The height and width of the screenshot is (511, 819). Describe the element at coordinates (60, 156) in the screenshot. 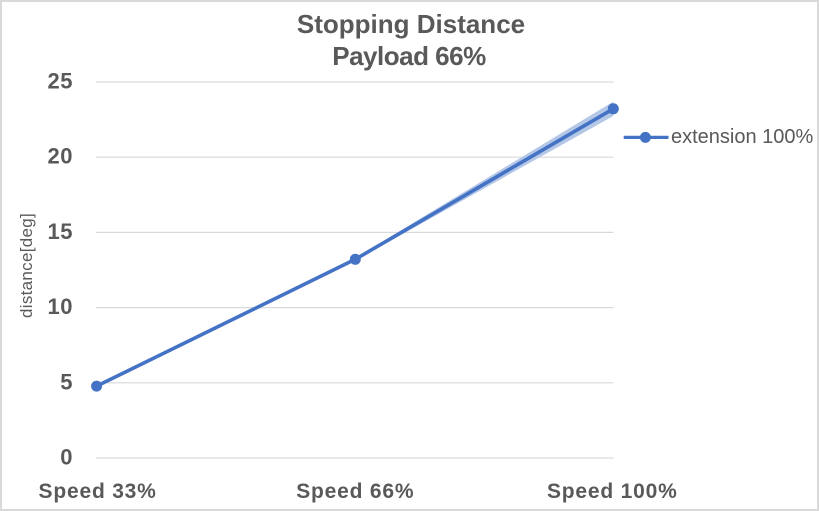

I see `svg-text: 20` at that location.